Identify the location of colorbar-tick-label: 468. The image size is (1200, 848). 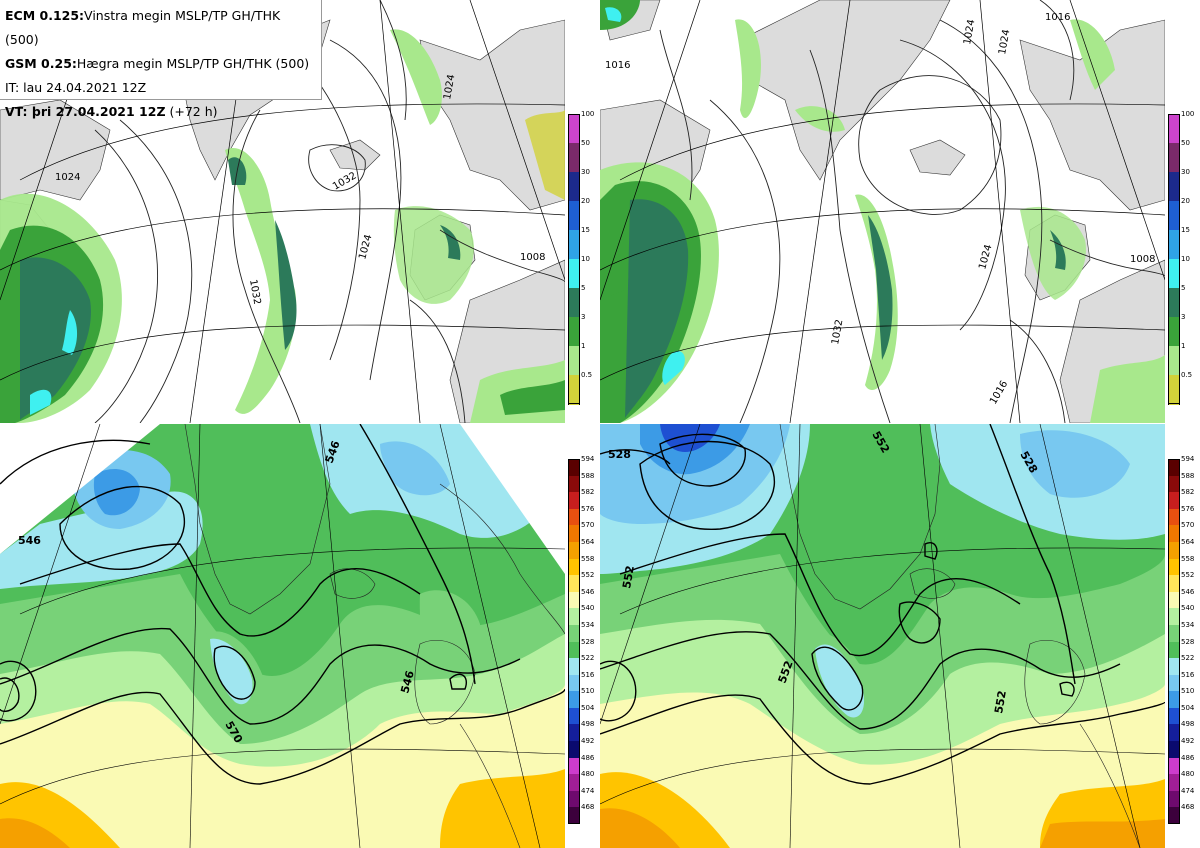
(1188, 807).